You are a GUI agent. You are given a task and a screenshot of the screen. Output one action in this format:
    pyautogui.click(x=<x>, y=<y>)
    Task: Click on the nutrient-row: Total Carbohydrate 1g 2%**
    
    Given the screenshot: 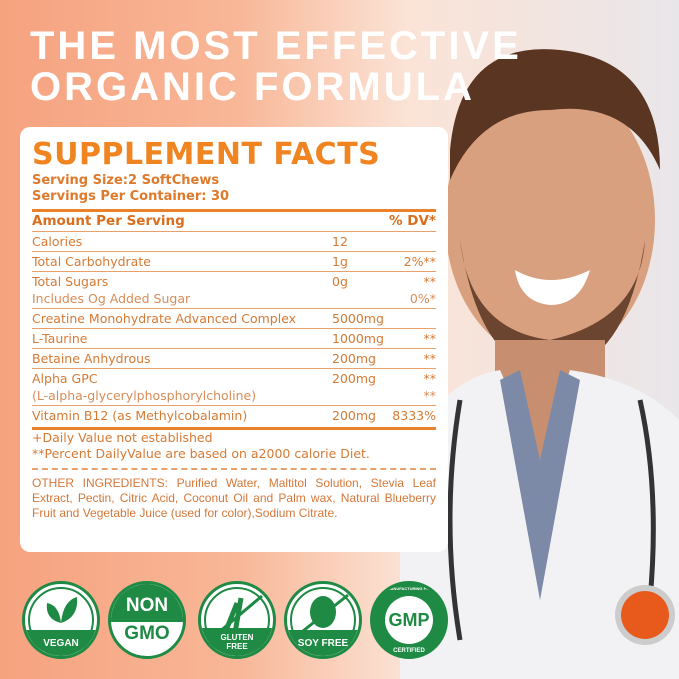 What is the action you would take?
    pyautogui.click(x=234, y=261)
    